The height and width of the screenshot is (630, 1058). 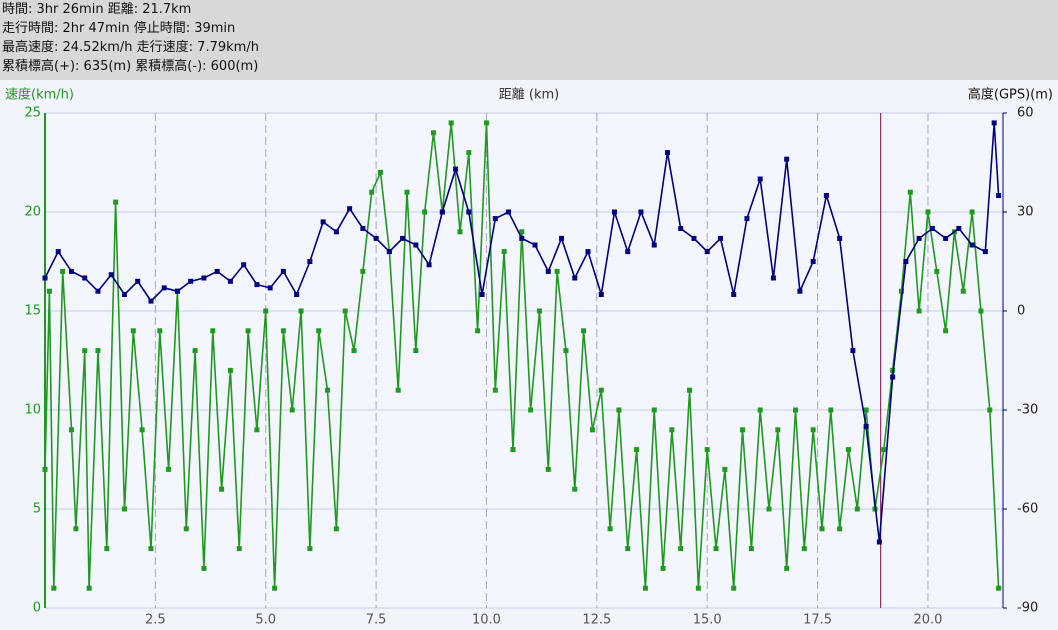 What do you see at coordinates (529, 95) in the screenshot?
I see `x-axis-label: 距離 (km)` at bounding box center [529, 95].